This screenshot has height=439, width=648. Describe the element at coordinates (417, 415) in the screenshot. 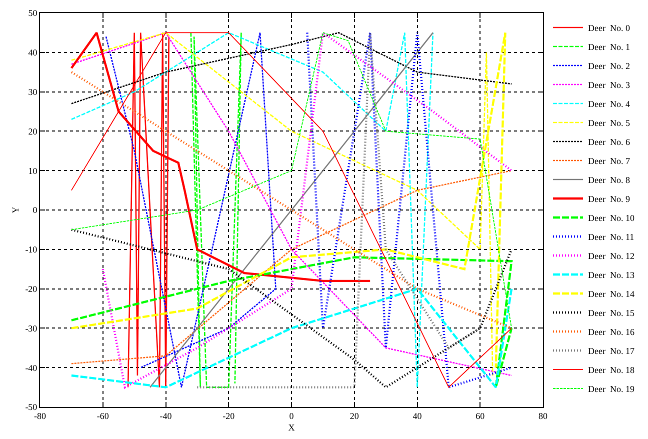

I see `x-tick-label: 40` at that location.